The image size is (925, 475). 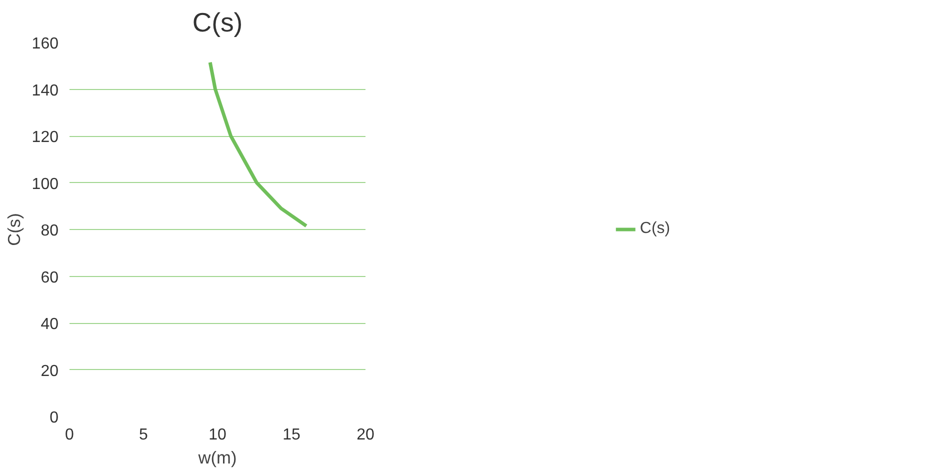 What do you see at coordinates (45, 91) in the screenshot?
I see `y-tick-label: 140` at bounding box center [45, 91].